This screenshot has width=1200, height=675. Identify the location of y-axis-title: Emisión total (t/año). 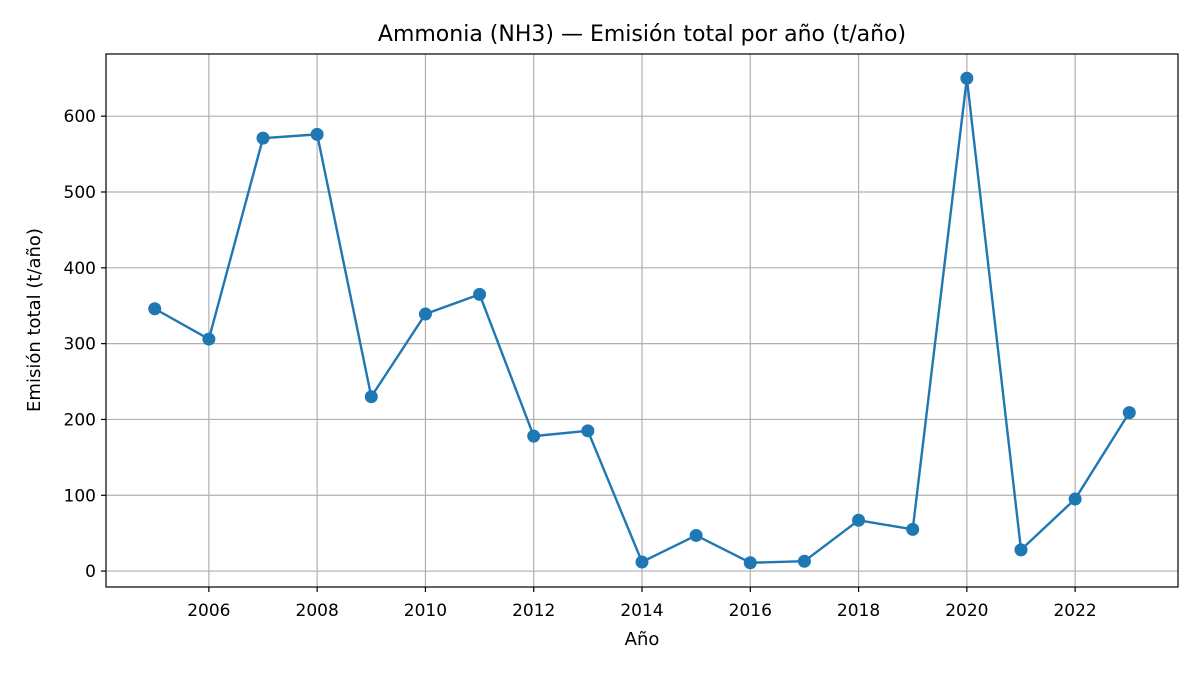
(34, 320).